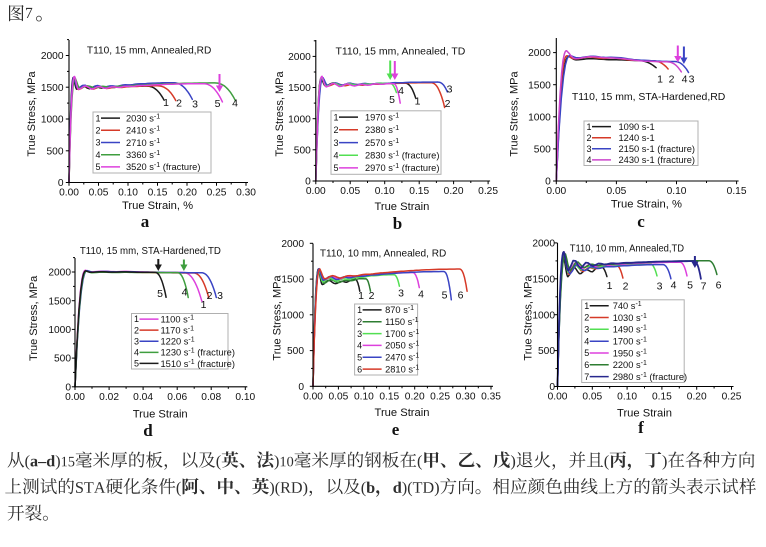 The height and width of the screenshot is (547, 766). What do you see at coordinates (143, 397) in the screenshot?
I see `svg-text: 0.04` at bounding box center [143, 397].